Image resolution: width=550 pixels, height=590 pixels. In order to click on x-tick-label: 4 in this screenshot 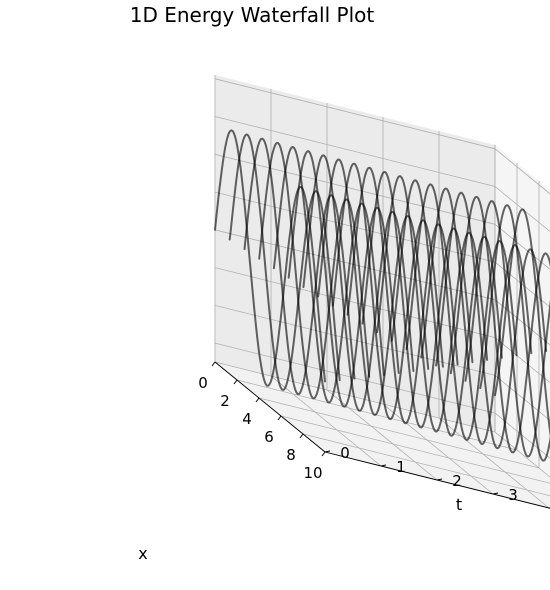, I will do `click(247, 419)`.